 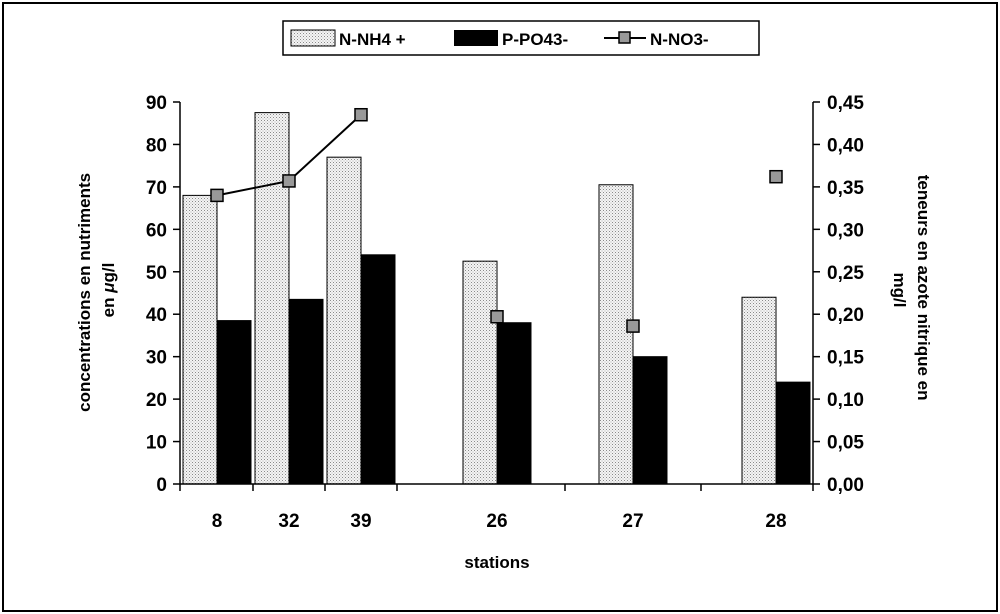 I want to click on x-tick-label: 8, so click(x=217, y=521).